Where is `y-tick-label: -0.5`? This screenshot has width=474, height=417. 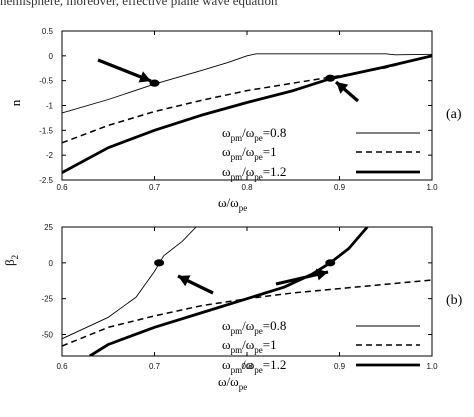 y-tick-label: -0.5 is located at coordinates (46, 81).